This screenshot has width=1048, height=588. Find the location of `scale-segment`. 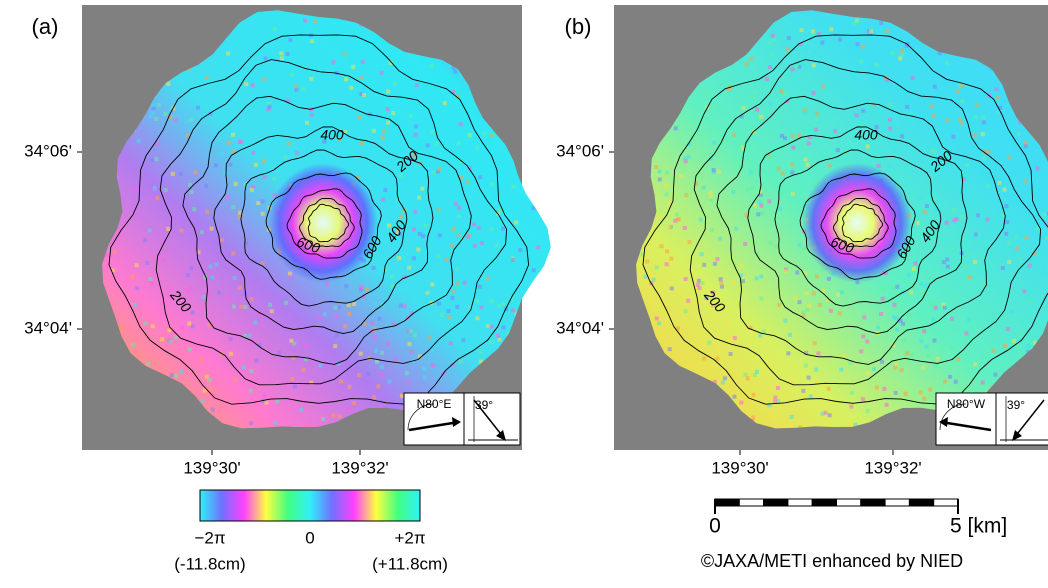

scale-segment is located at coordinates (946, 502).